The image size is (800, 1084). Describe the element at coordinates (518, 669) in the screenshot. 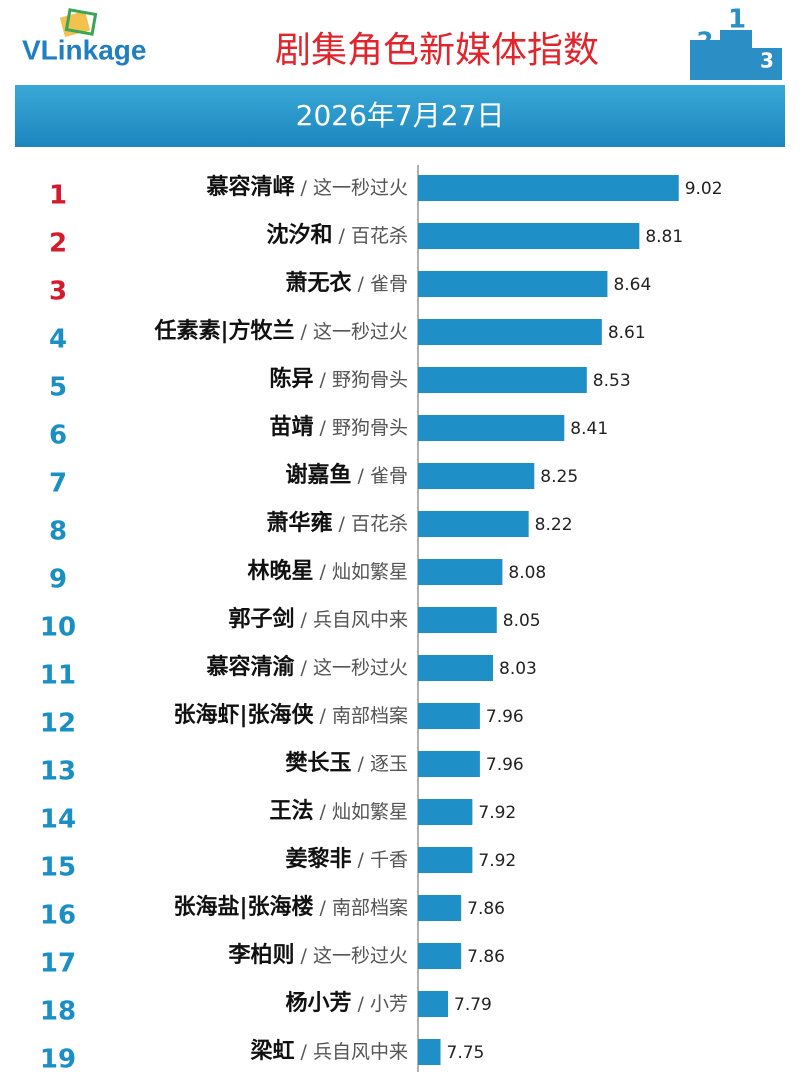

I see `value-label: 8.03` at that location.